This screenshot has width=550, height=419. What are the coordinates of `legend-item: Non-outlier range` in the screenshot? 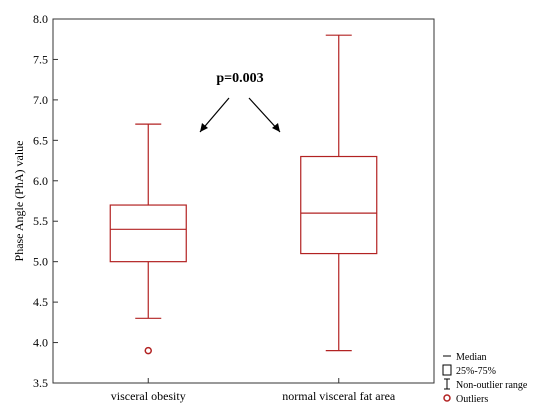 It's located at (486, 384).